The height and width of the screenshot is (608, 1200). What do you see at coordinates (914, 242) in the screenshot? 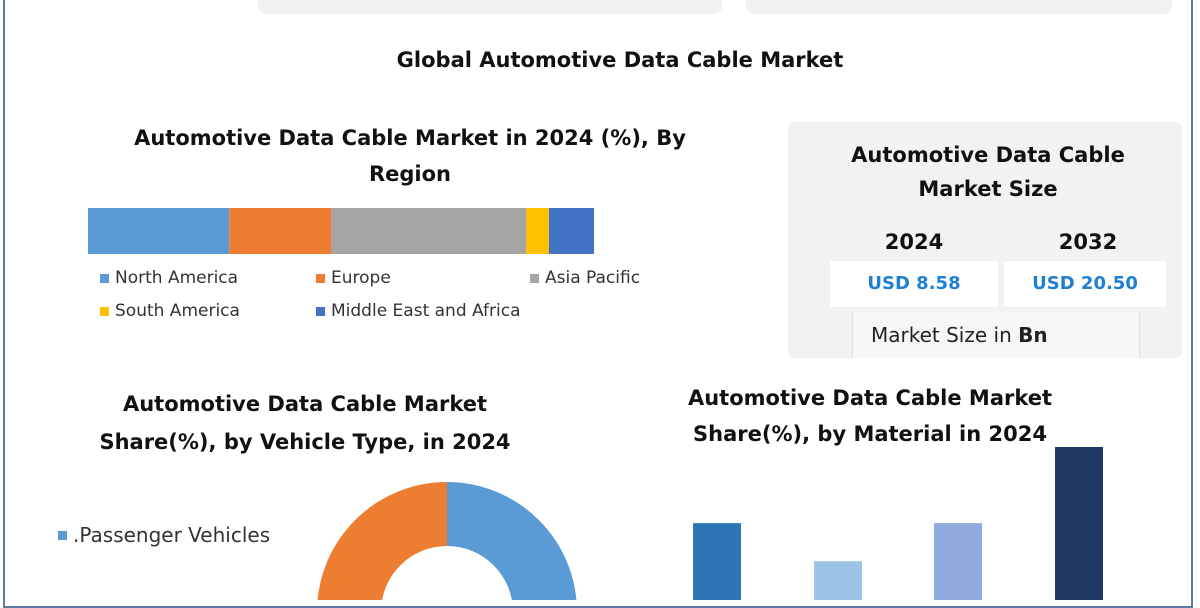
I see `year-2024: 2024` at bounding box center [914, 242].